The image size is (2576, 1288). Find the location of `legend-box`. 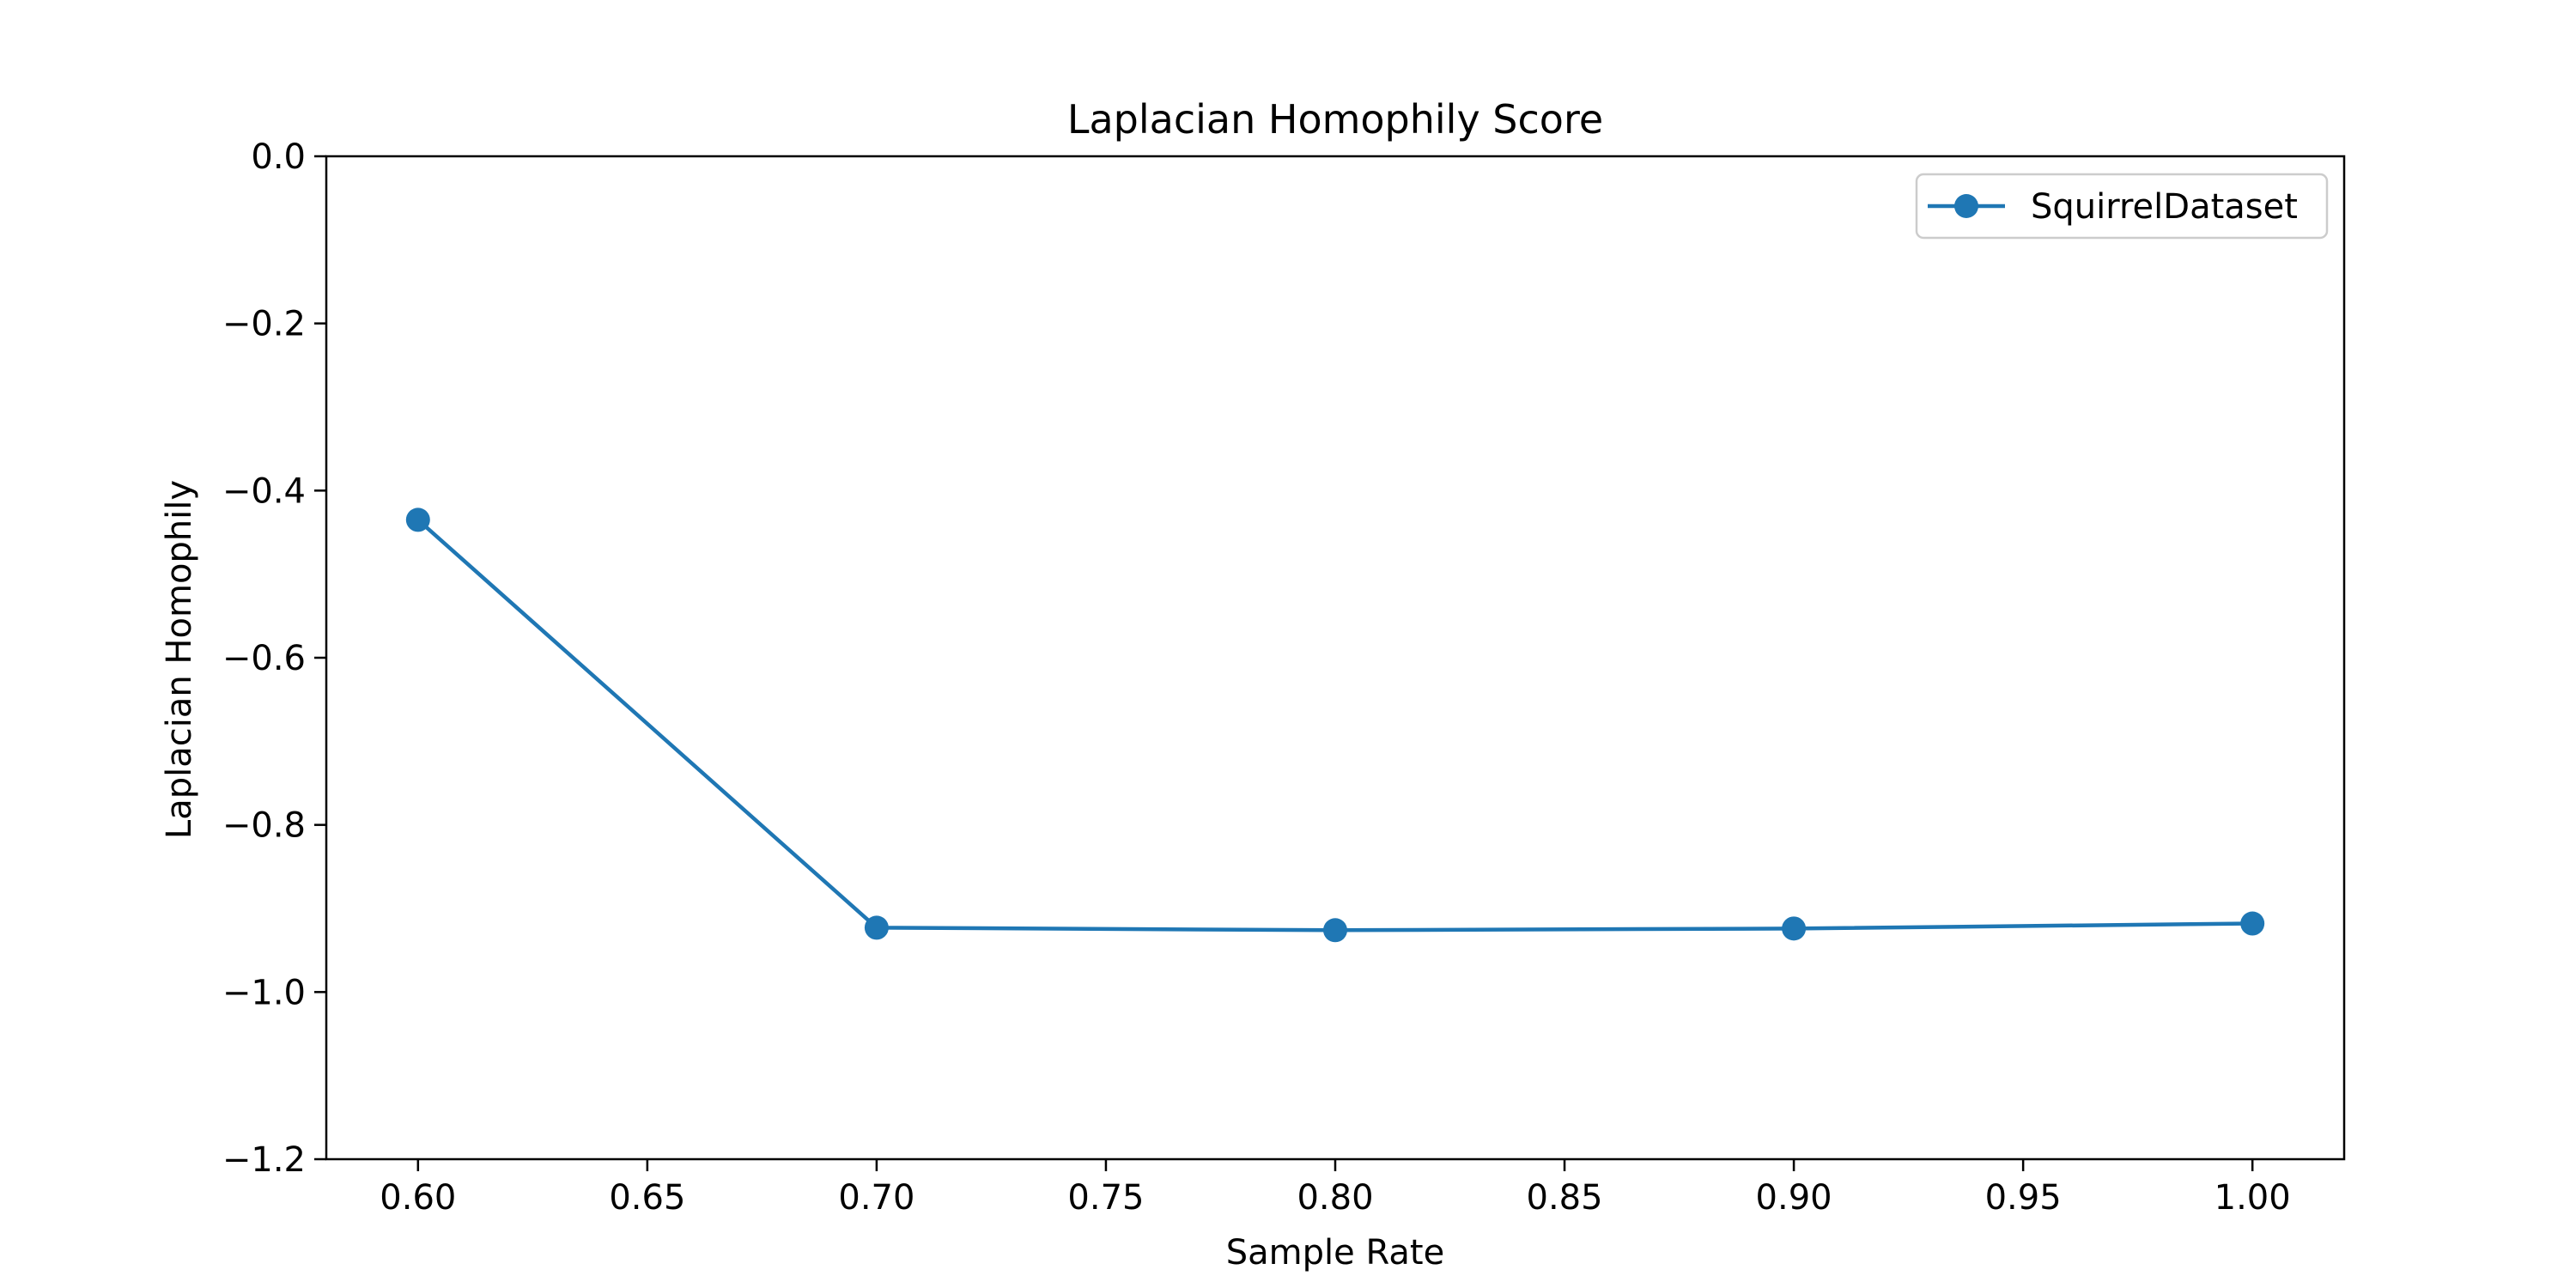

legend-box is located at coordinates (2122, 207).